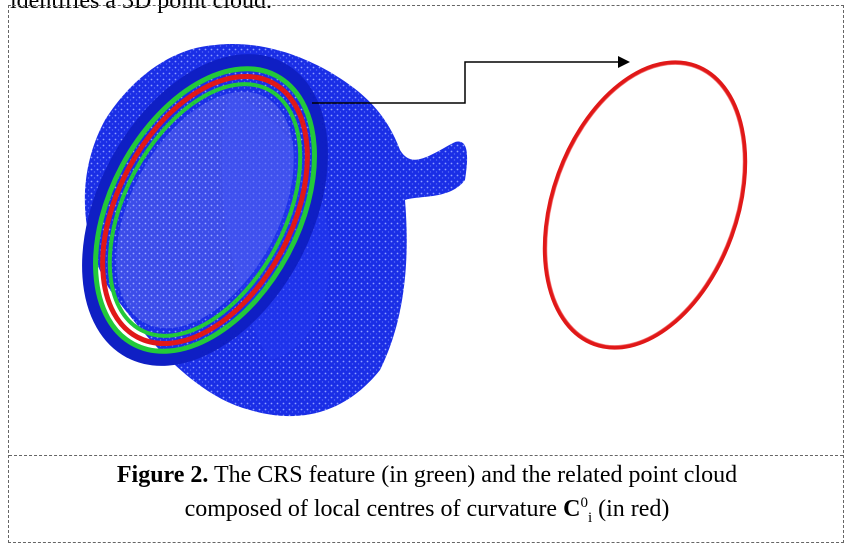 Image resolution: width=846 pixels, height=544 pixels. I want to click on centres-of-curvature-ring, so click(645, 205).